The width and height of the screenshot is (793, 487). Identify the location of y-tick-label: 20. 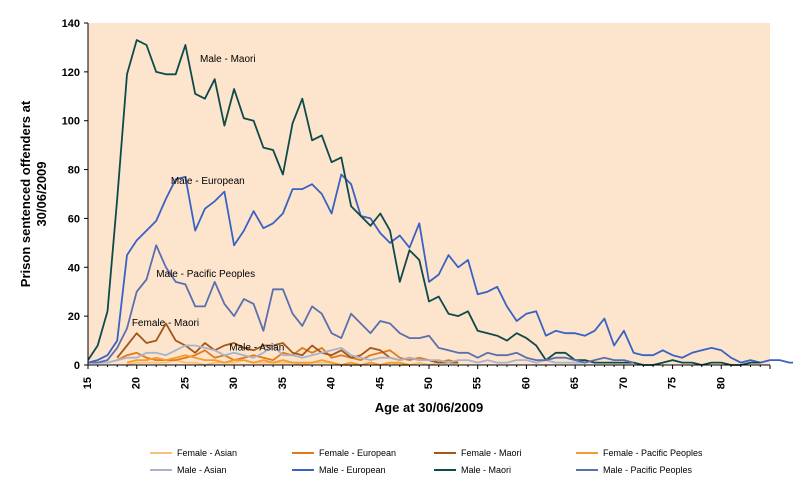
(74, 317).